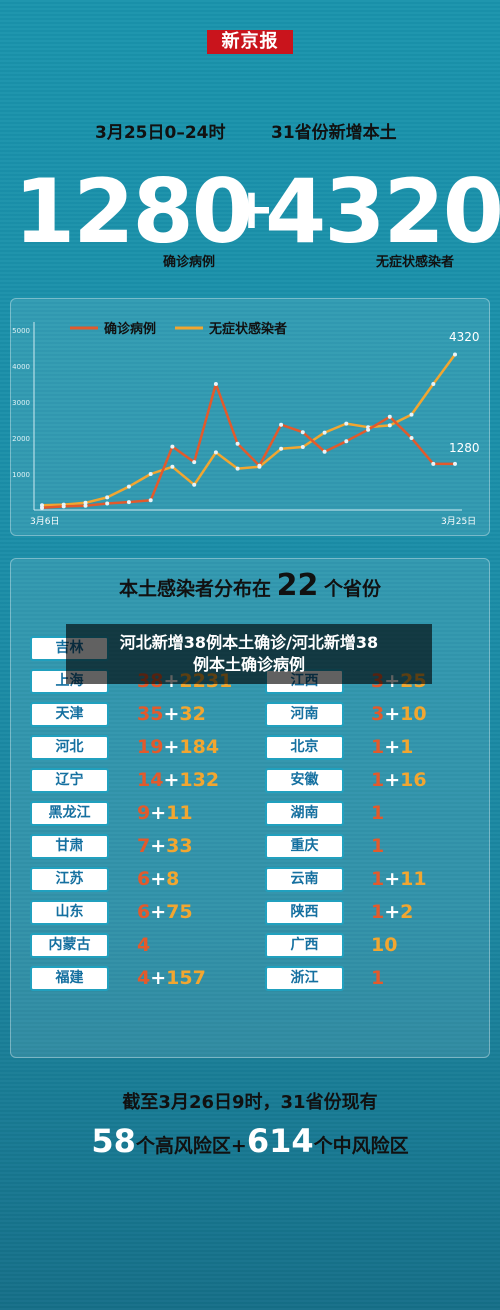 The height and width of the screenshot is (1310, 500). I want to click on footer-line-2: 58个高风险区+614个中风险区, so click(250, 1141).